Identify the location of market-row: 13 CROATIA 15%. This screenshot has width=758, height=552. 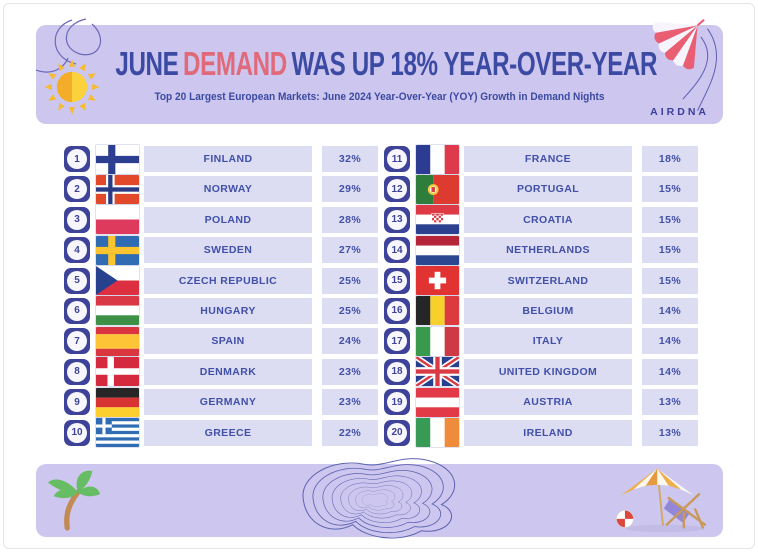
(541, 220).